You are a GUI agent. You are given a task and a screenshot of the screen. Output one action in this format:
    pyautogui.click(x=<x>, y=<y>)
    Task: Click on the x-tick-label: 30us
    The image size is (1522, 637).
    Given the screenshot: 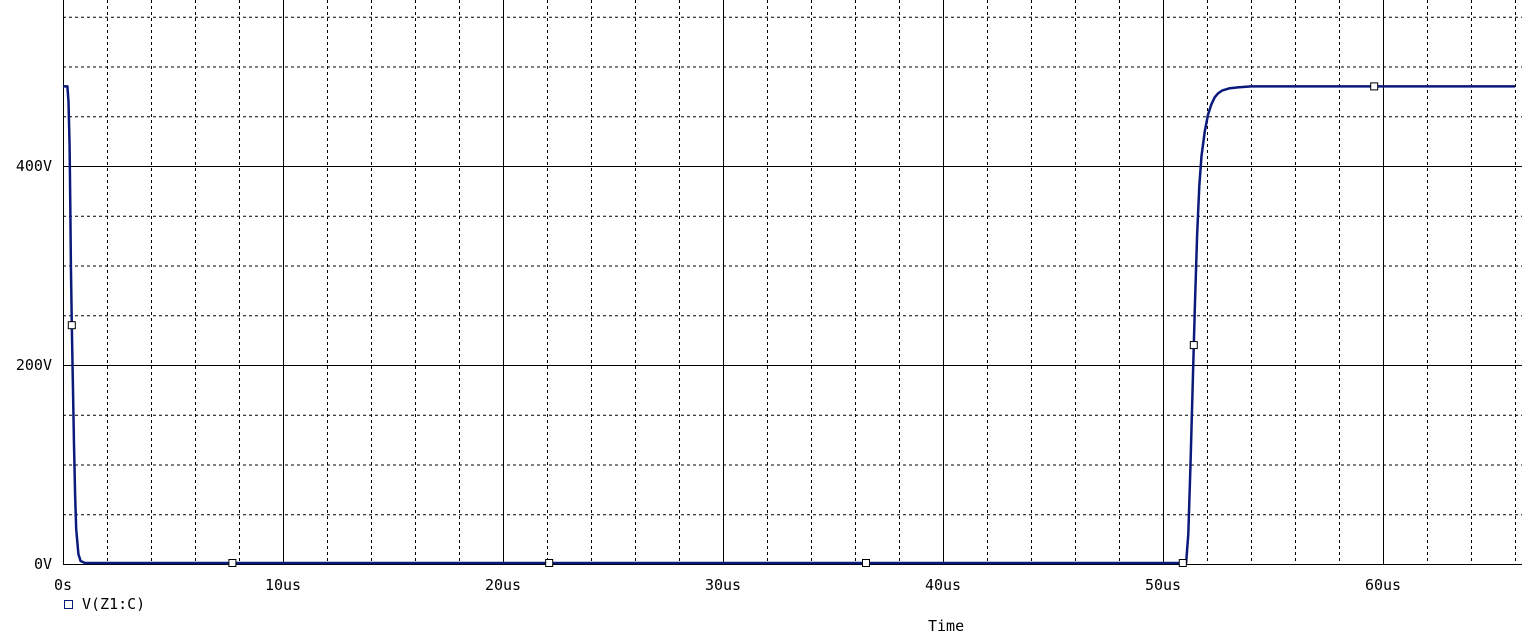 What is the action you would take?
    pyautogui.click(x=723, y=585)
    